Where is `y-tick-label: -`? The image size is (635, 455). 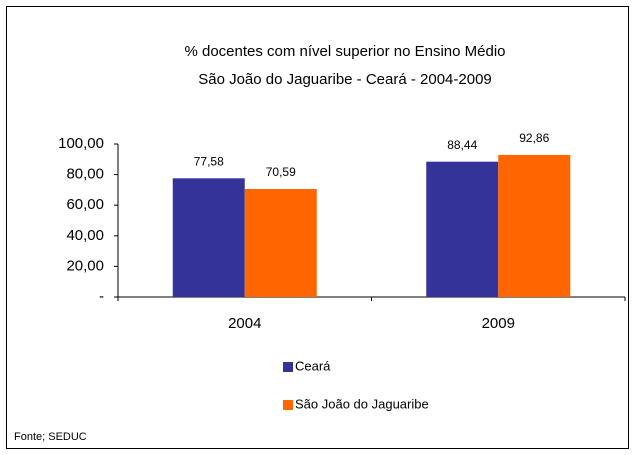 y-tick-label: - is located at coordinates (101, 296).